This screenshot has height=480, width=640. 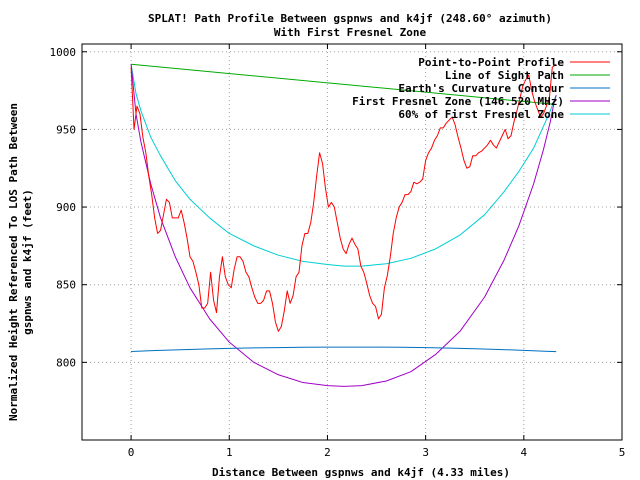 What do you see at coordinates (425, 452) in the screenshot?
I see `x-tick-label: 3` at bounding box center [425, 452].